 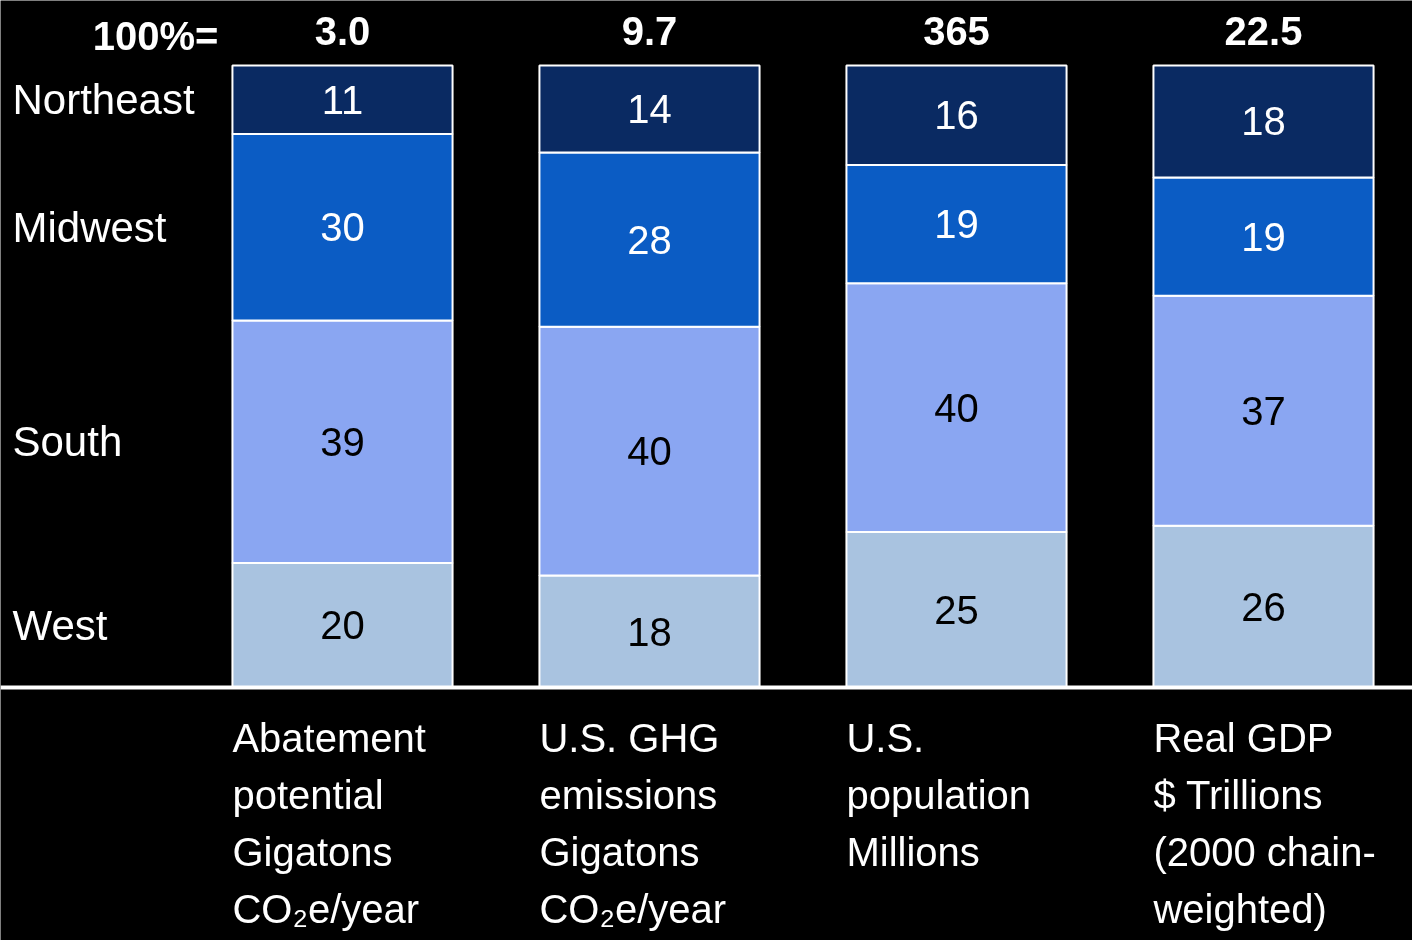 What do you see at coordinates (1263, 606) in the screenshot?
I see `data-label: 26` at bounding box center [1263, 606].